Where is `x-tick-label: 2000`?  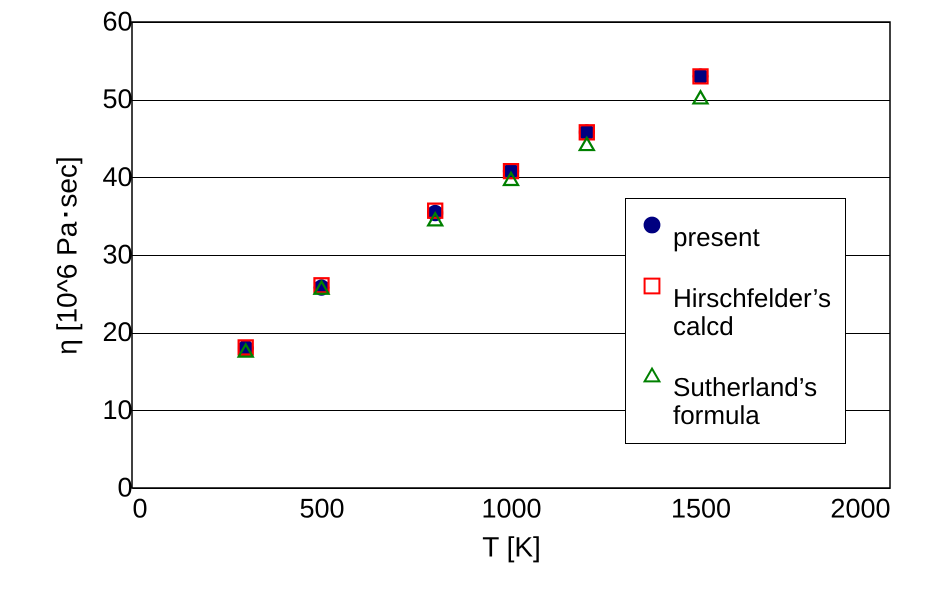
x-tick-label: 2000 is located at coordinates (860, 509).